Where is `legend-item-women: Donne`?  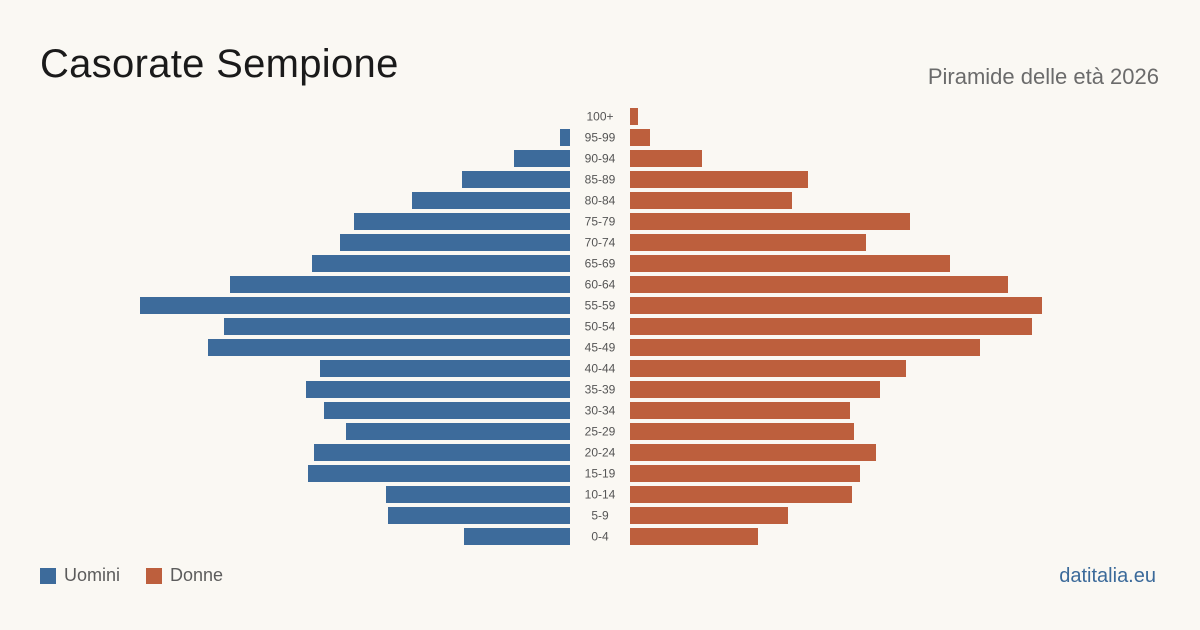
legend-item-women: Donne is located at coordinates (184, 575).